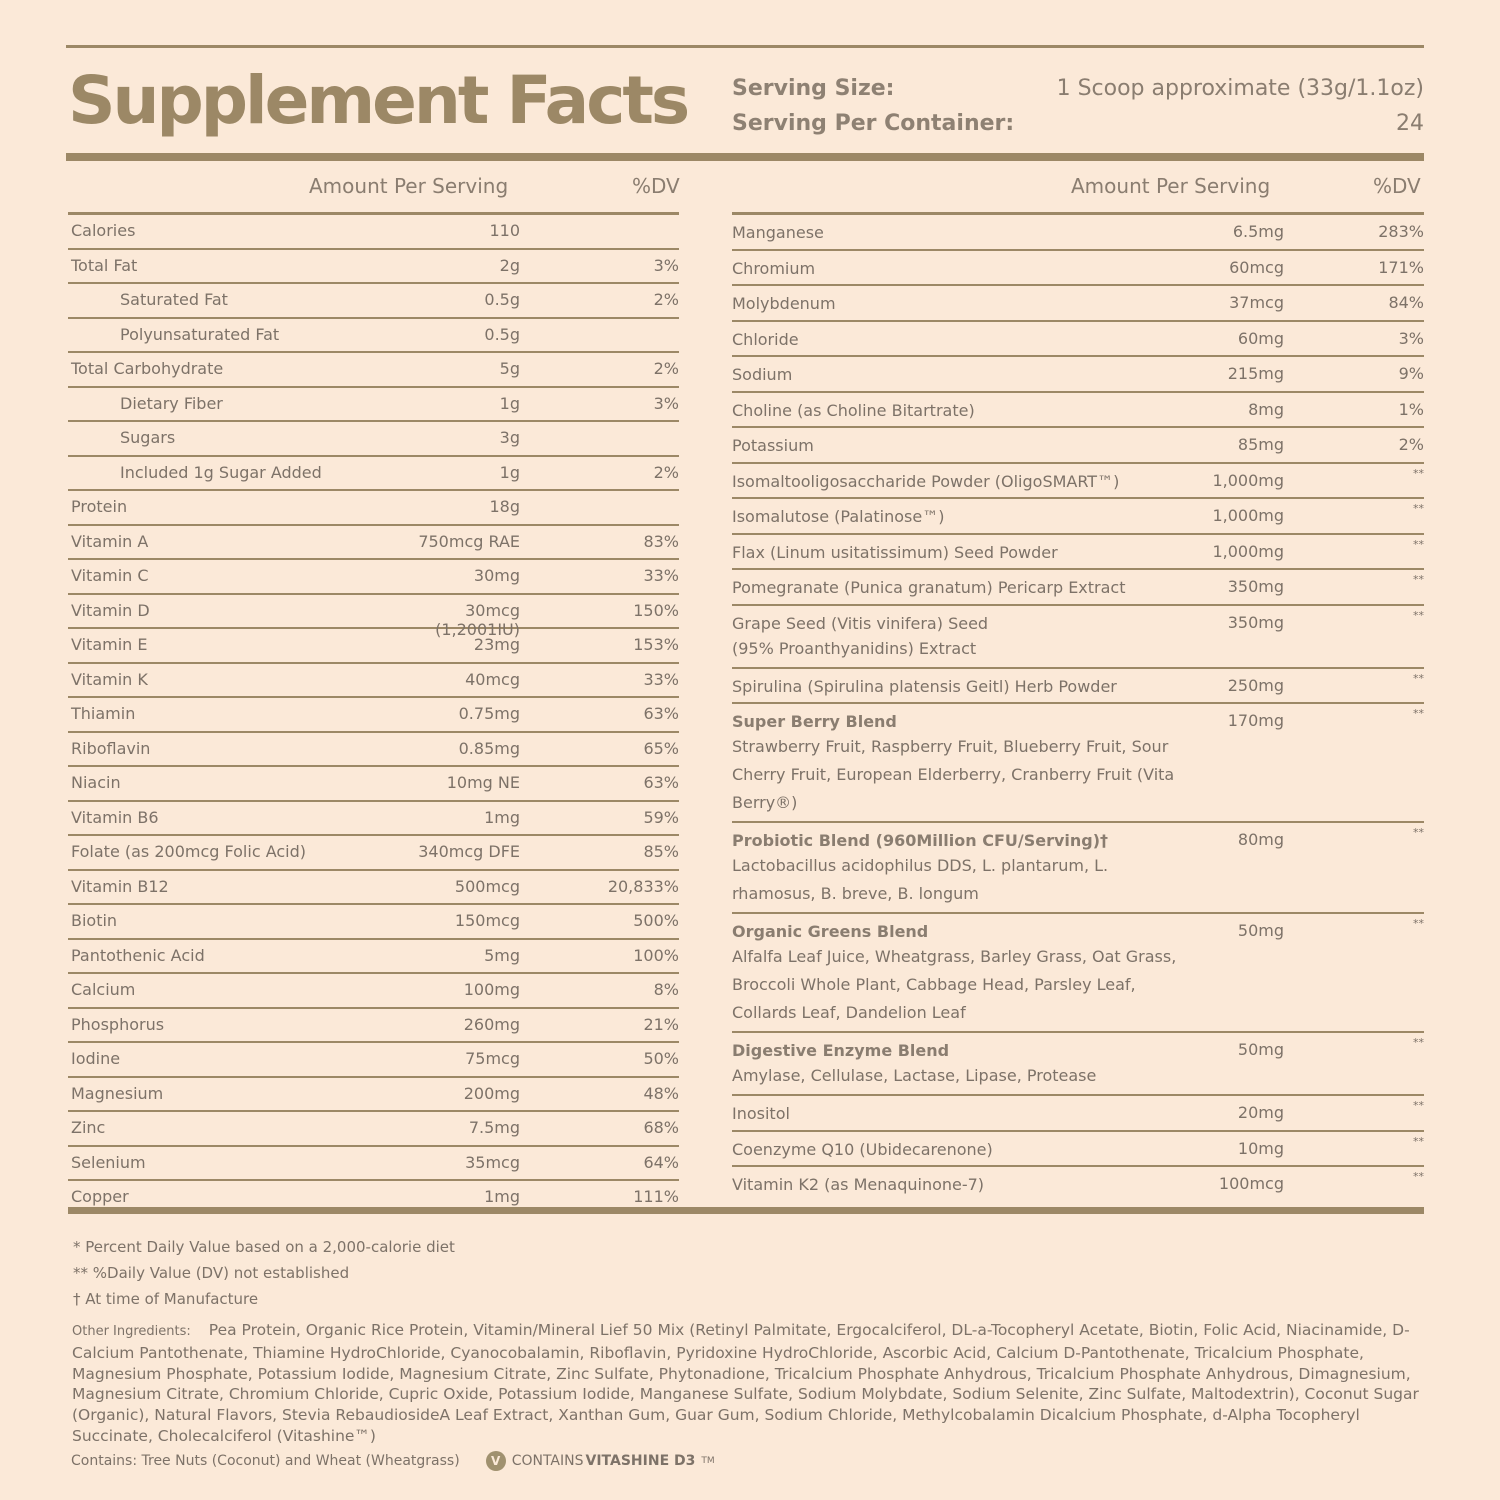 This screenshot has width=1500, height=1500. What do you see at coordinates (661, 541) in the screenshot?
I see `nutrient-dv: 83%` at bounding box center [661, 541].